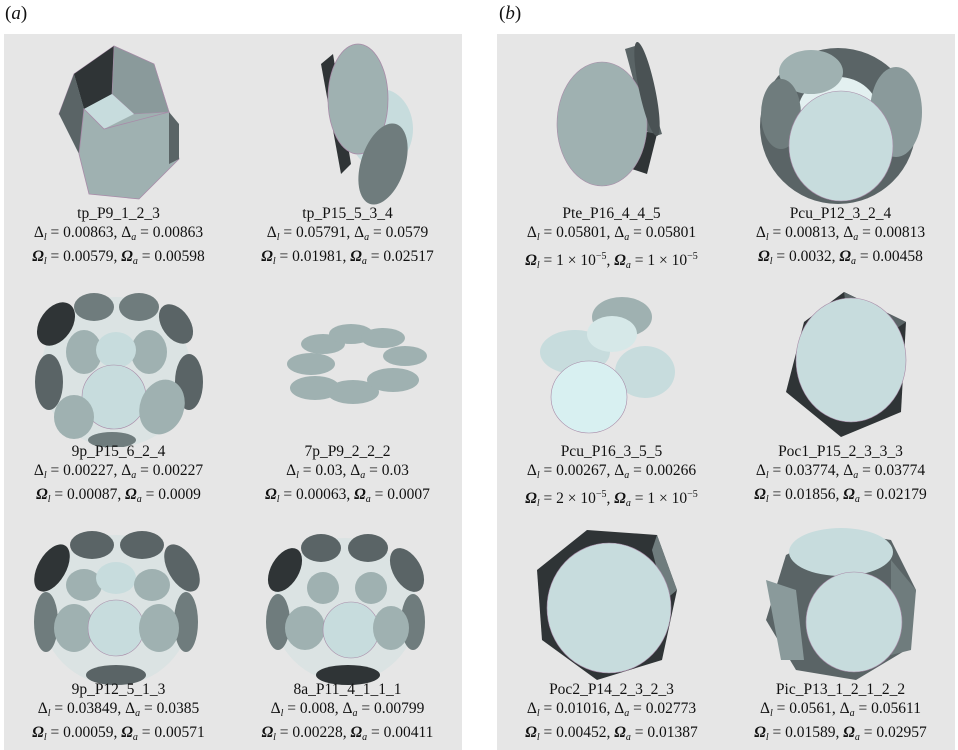  Describe the element at coordinates (118, 213) in the screenshot. I see `figure-name: tp_P9_1_2_3` at that location.